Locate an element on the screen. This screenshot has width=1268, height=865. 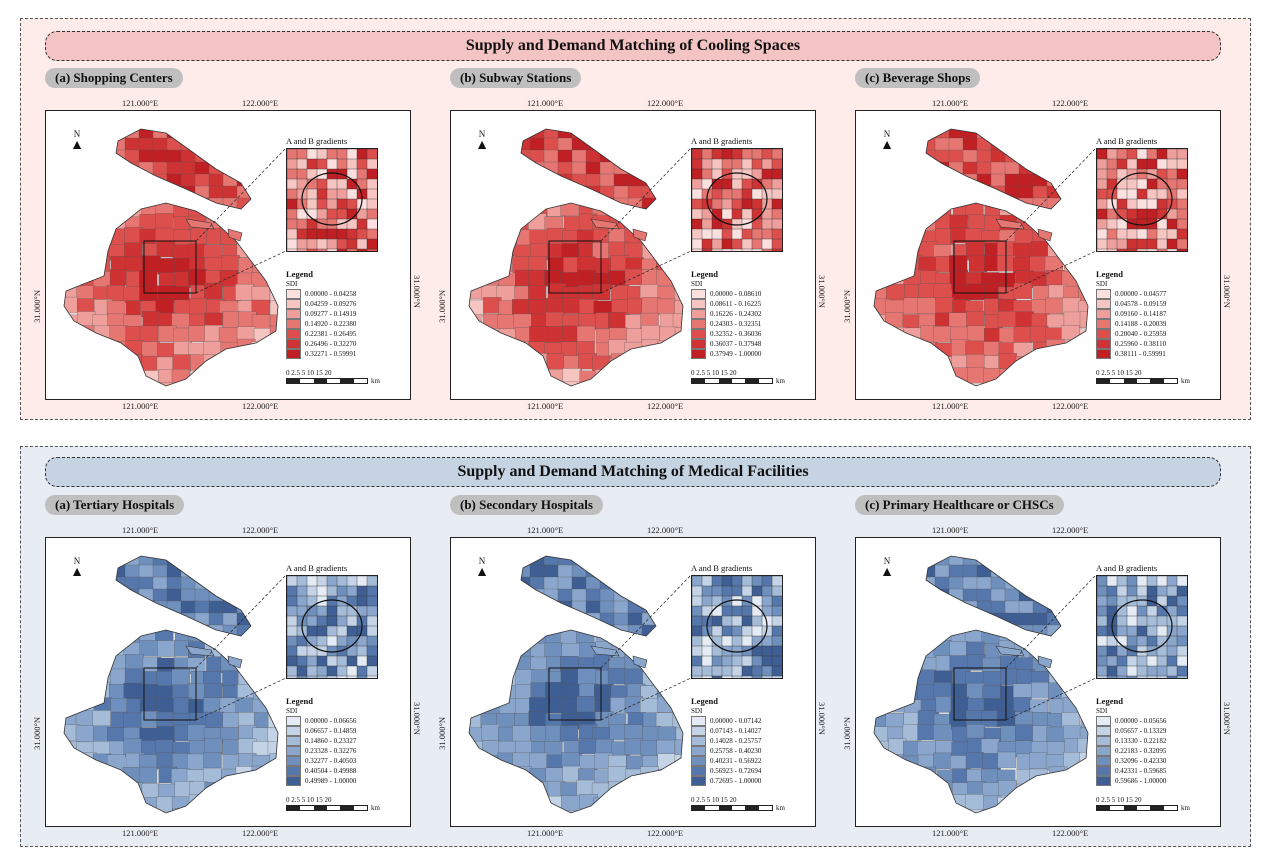
legend-range: 0.09277 - 0.14919 is located at coordinates (331, 314).